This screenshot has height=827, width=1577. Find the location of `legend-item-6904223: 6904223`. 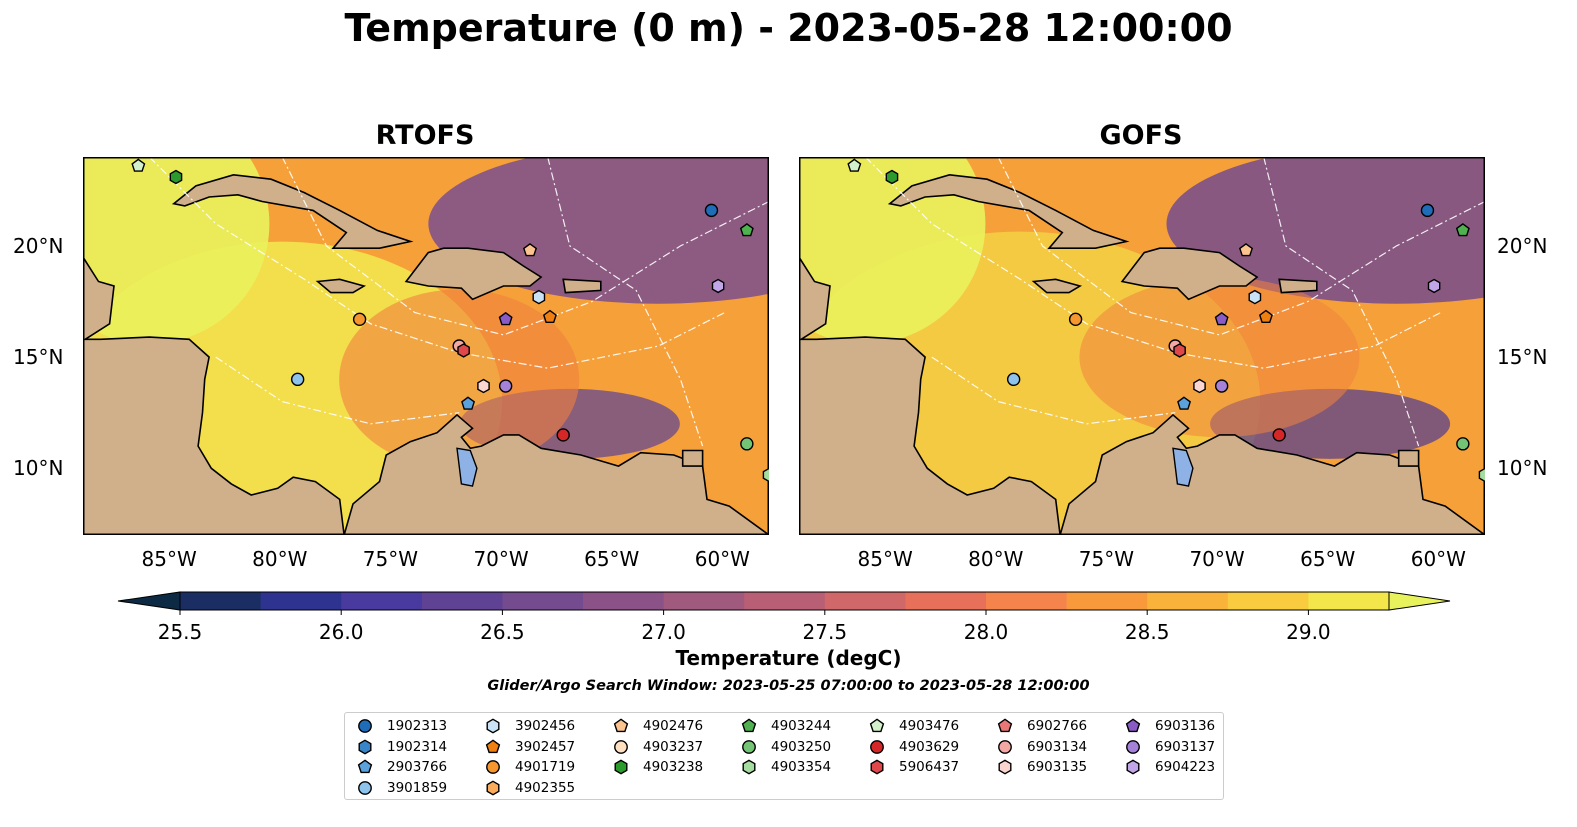

legend-item-6904223: 6904223 is located at coordinates (1169, 767).